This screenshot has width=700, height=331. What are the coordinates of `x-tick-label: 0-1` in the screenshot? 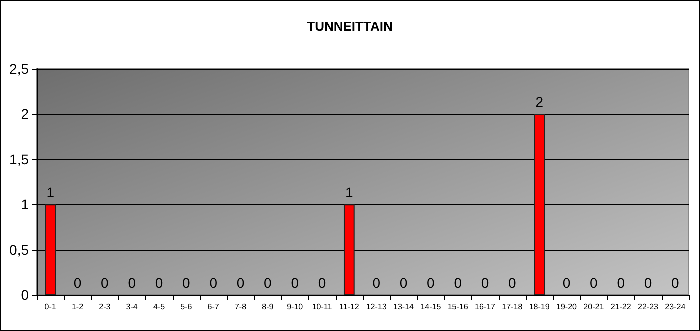 It's located at (50, 307).